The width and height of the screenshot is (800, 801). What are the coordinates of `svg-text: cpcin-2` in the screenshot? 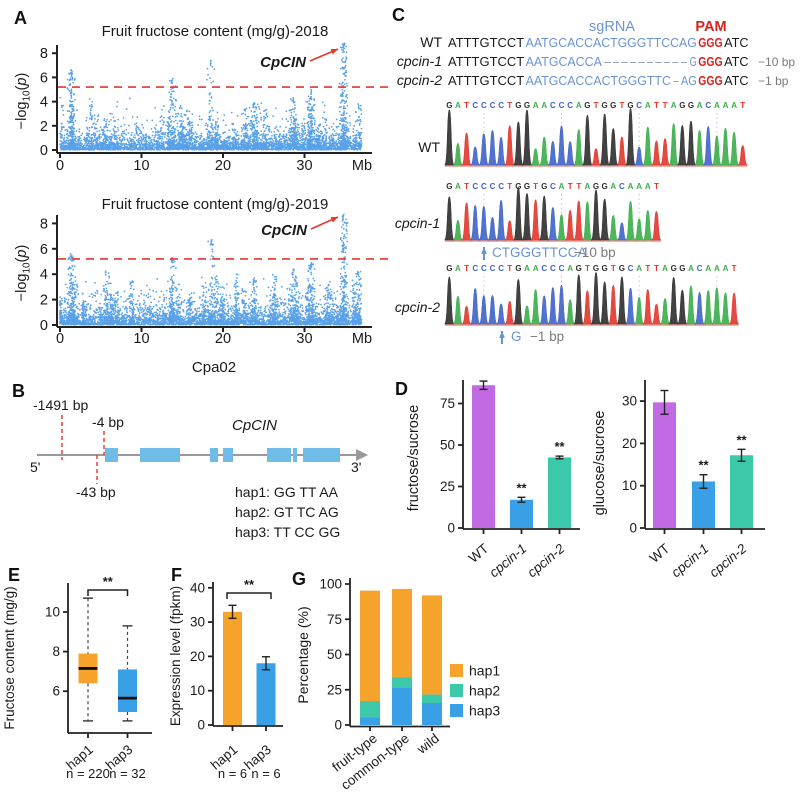 It's located at (417, 307).